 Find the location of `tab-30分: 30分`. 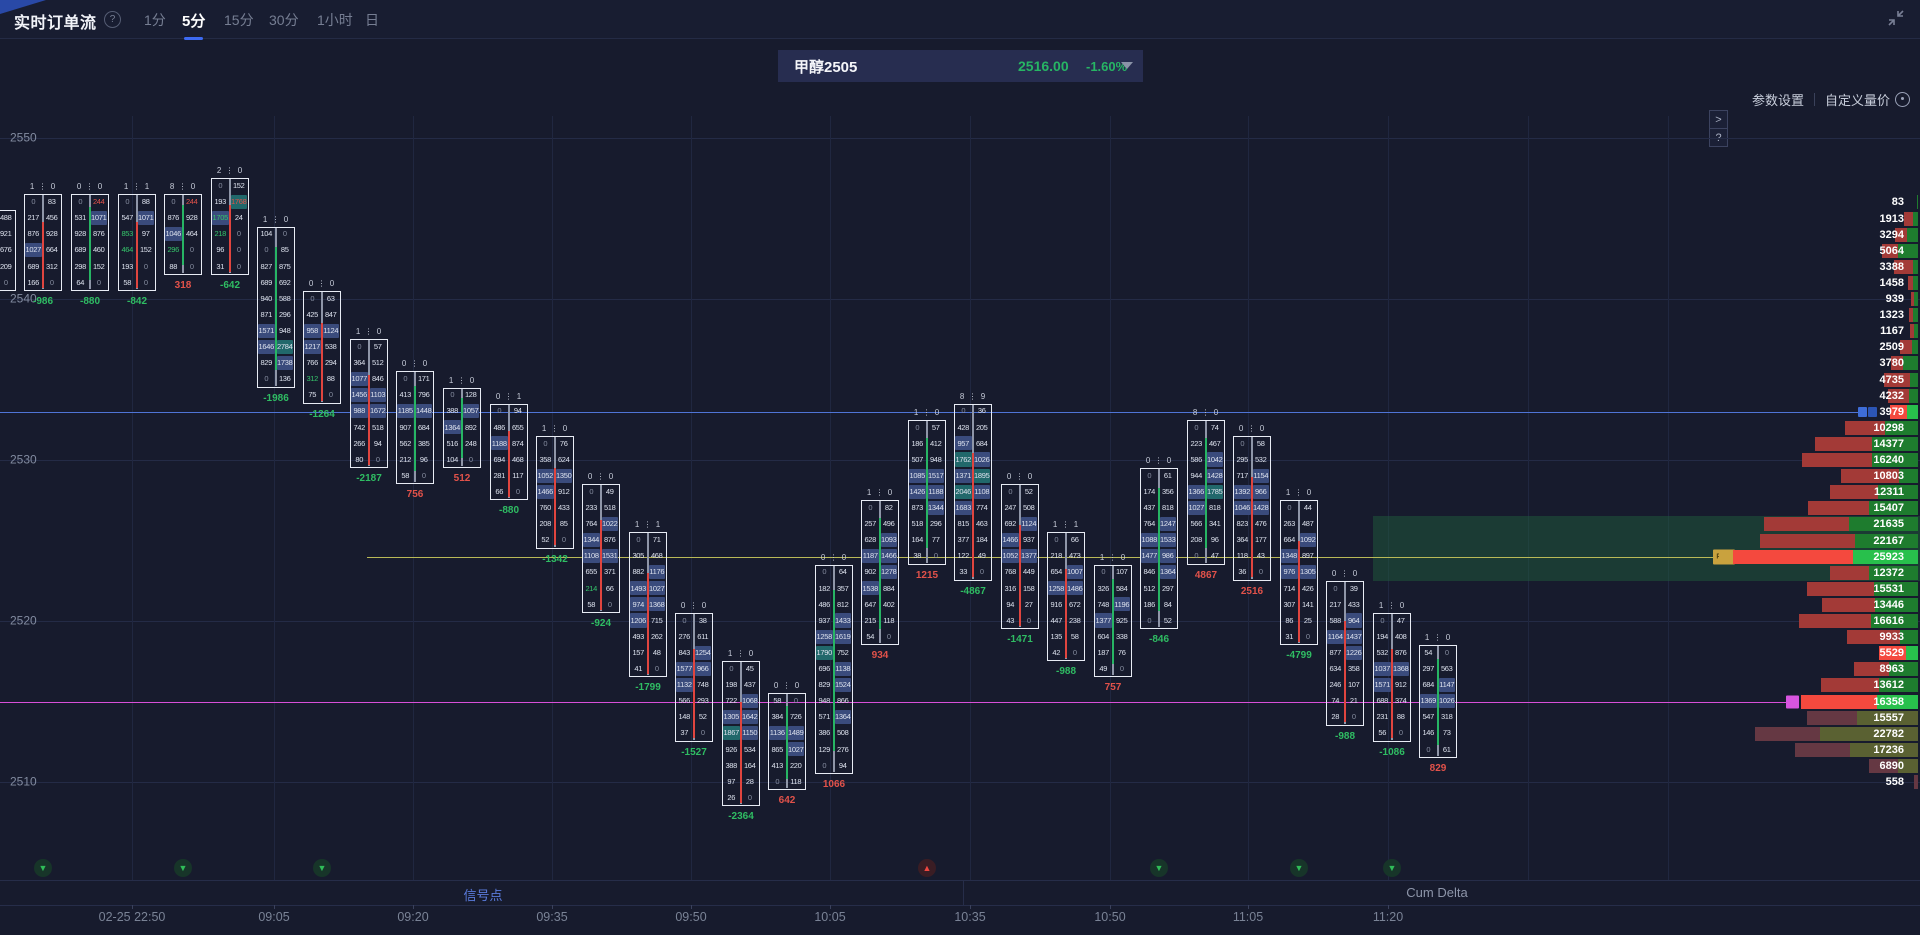

tab-30分: 30分 is located at coordinates (284, 20).